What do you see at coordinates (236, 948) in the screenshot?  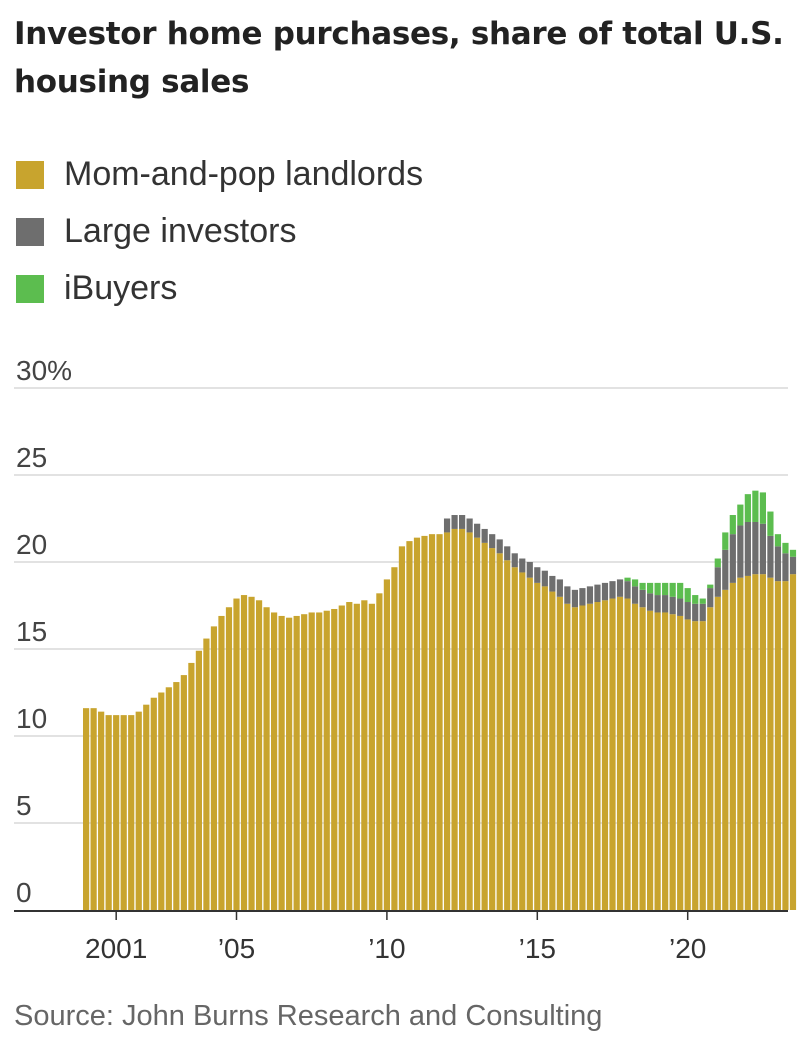 I see `x-tick-label: ’05` at bounding box center [236, 948].